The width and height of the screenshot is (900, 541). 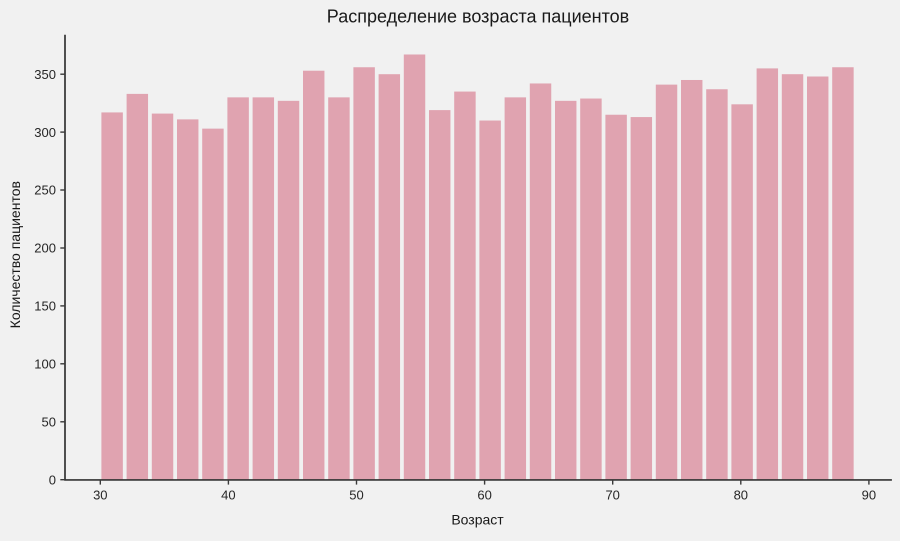 I want to click on svg-text: 100, so click(x=45, y=364).